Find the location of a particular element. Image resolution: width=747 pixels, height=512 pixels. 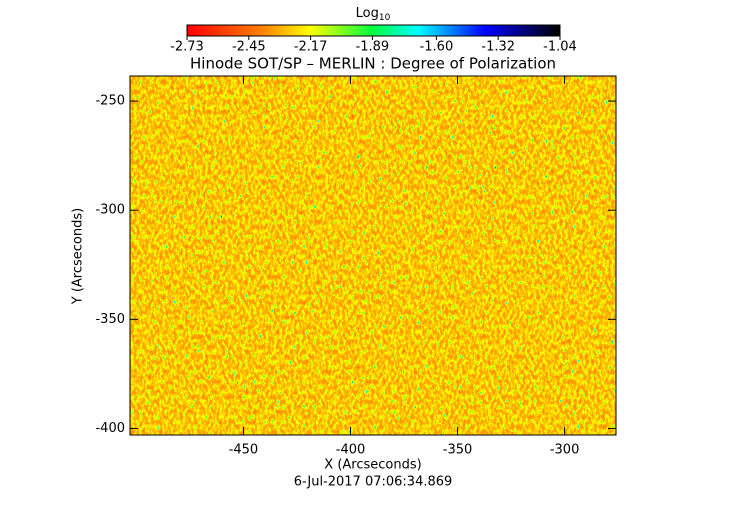

x-axis-label: X (Arcseconds) is located at coordinates (372, 465).